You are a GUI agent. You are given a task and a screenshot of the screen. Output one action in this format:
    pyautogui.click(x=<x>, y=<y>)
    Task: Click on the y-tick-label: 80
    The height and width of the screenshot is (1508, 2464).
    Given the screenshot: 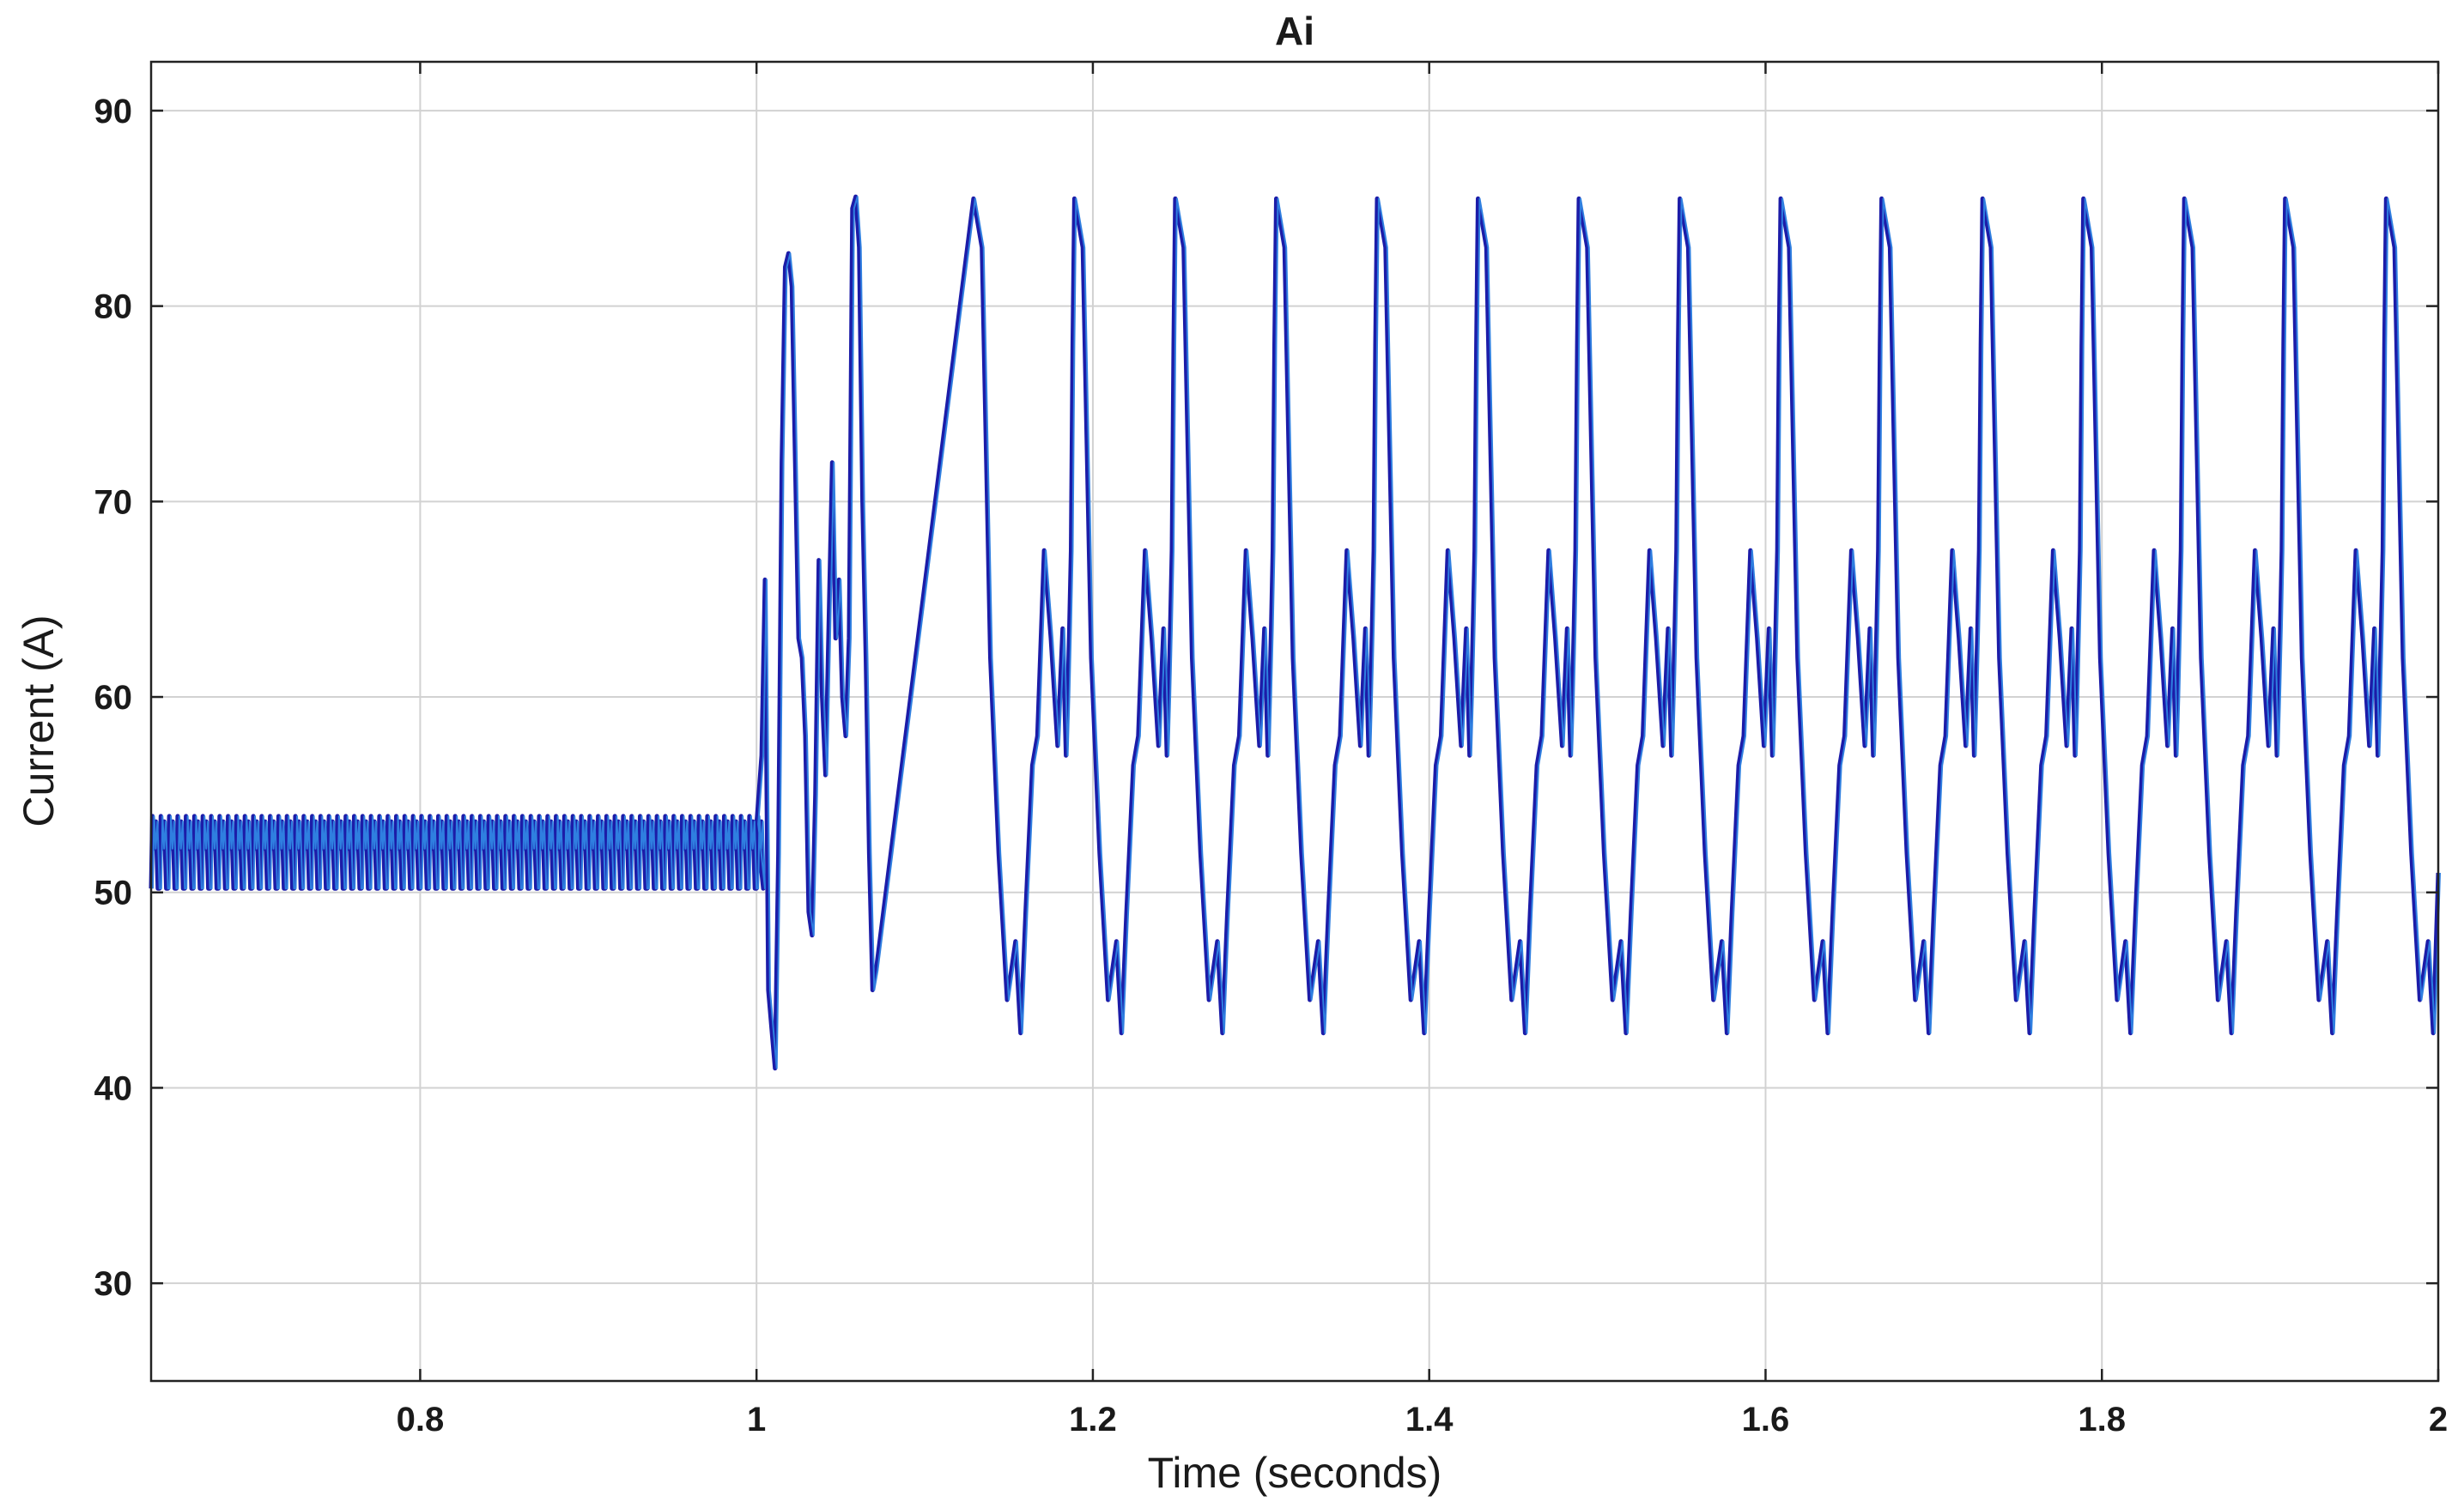 What is the action you would take?
    pyautogui.click(x=114, y=307)
    